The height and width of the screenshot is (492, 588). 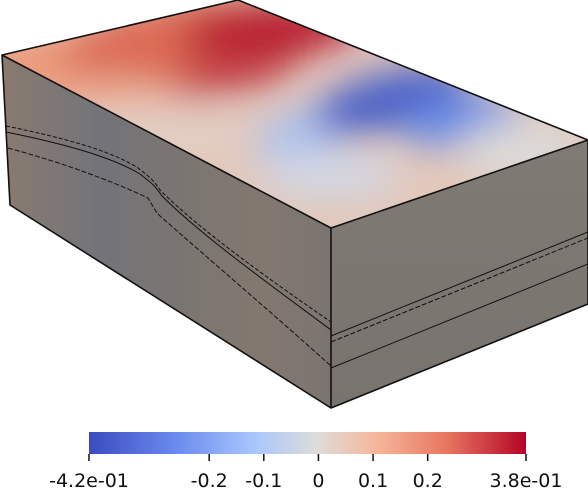 What do you see at coordinates (318, 481) in the screenshot?
I see `colorbar-tick-label: 0` at bounding box center [318, 481].